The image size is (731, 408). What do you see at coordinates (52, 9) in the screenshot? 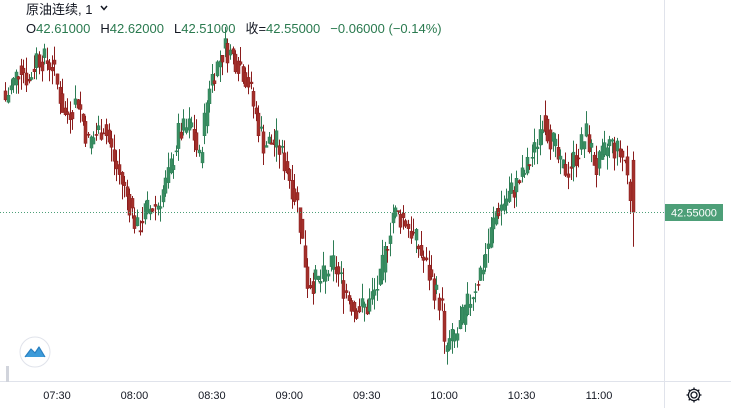
I see `symbol-name: 原油连续` at bounding box center [52, 9].